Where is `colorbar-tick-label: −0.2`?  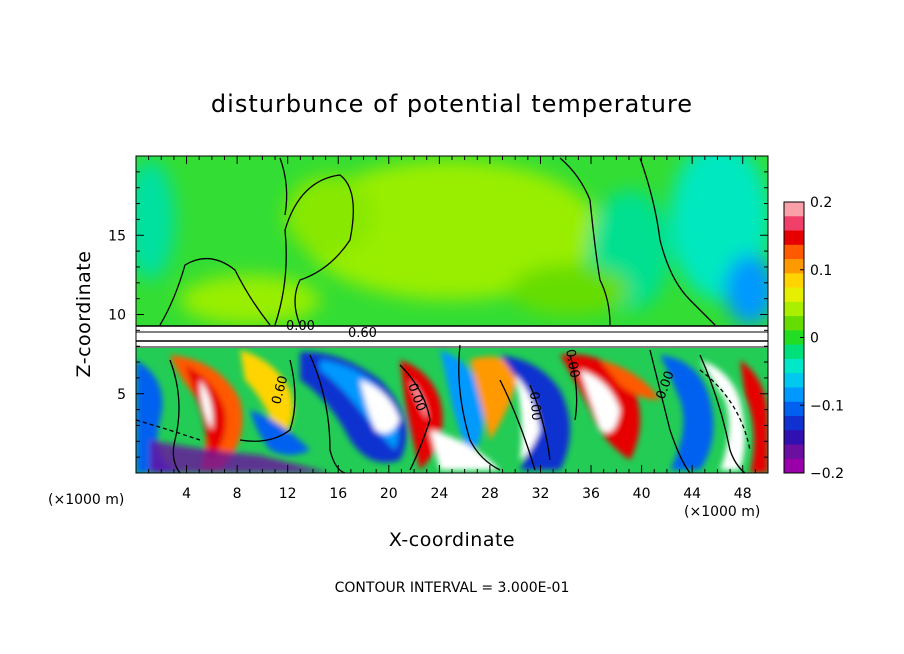 colorbar-tick-label: −0.2 is located at coordinates (827, 474).